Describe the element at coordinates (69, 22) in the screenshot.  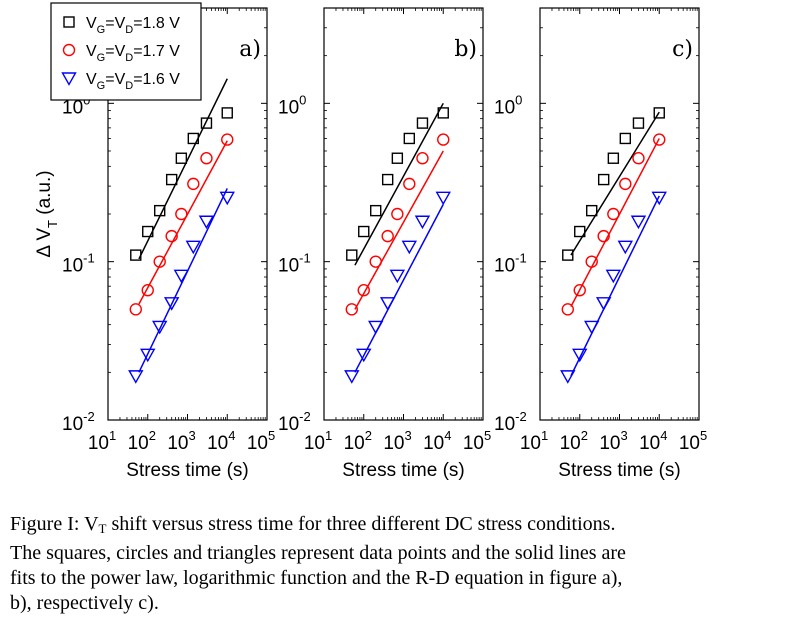
I see `legend-marker` at that location.